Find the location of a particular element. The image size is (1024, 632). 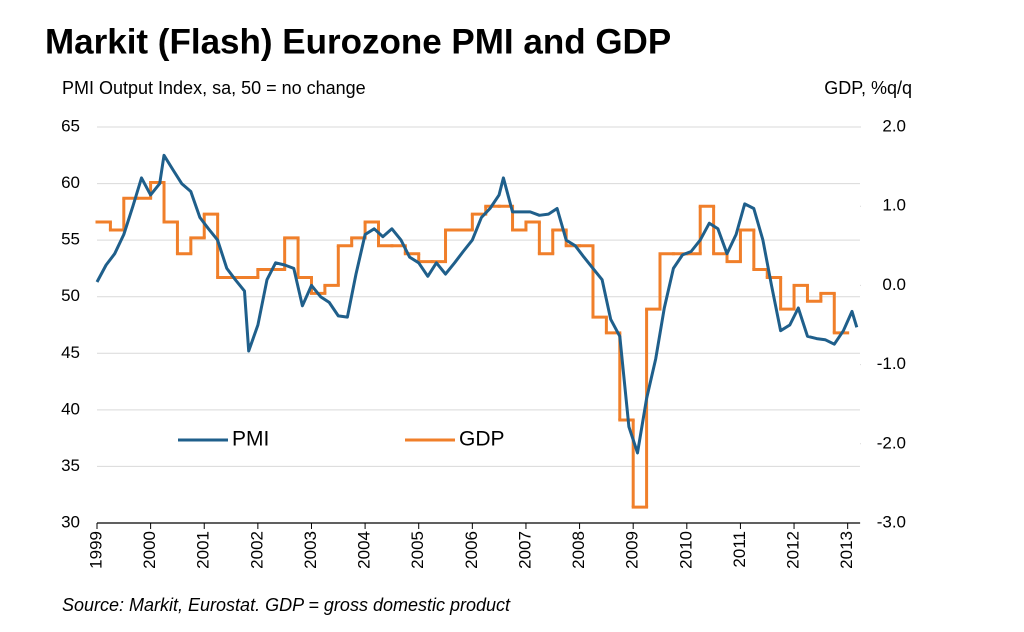

x-tick-label: 2006 is located at coordinates (471, 550).